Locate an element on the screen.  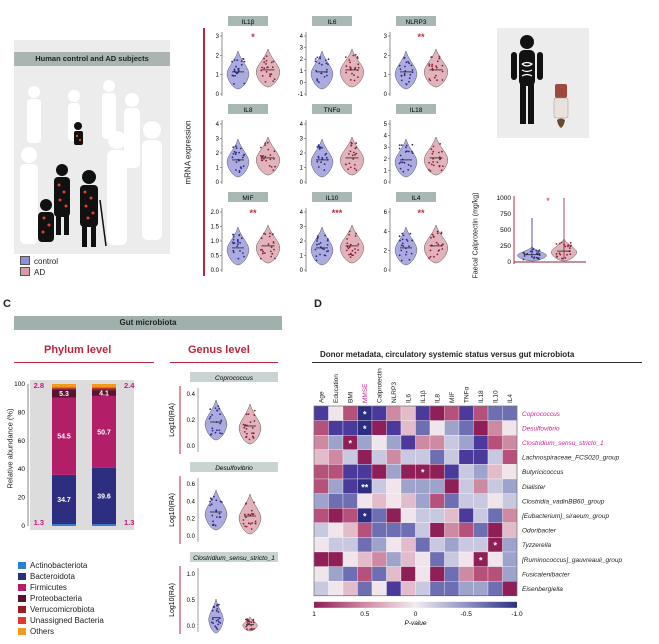
genus-control-body is located at coordinates (216, 616).